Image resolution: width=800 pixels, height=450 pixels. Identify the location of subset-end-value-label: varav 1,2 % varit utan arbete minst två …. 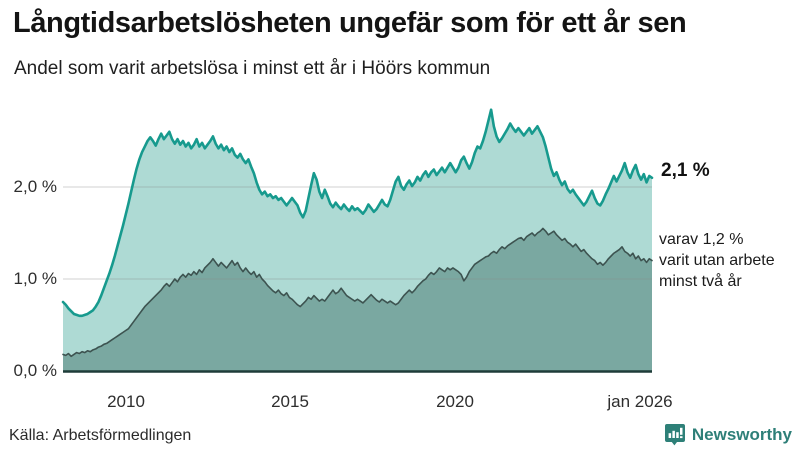
(717, 260).